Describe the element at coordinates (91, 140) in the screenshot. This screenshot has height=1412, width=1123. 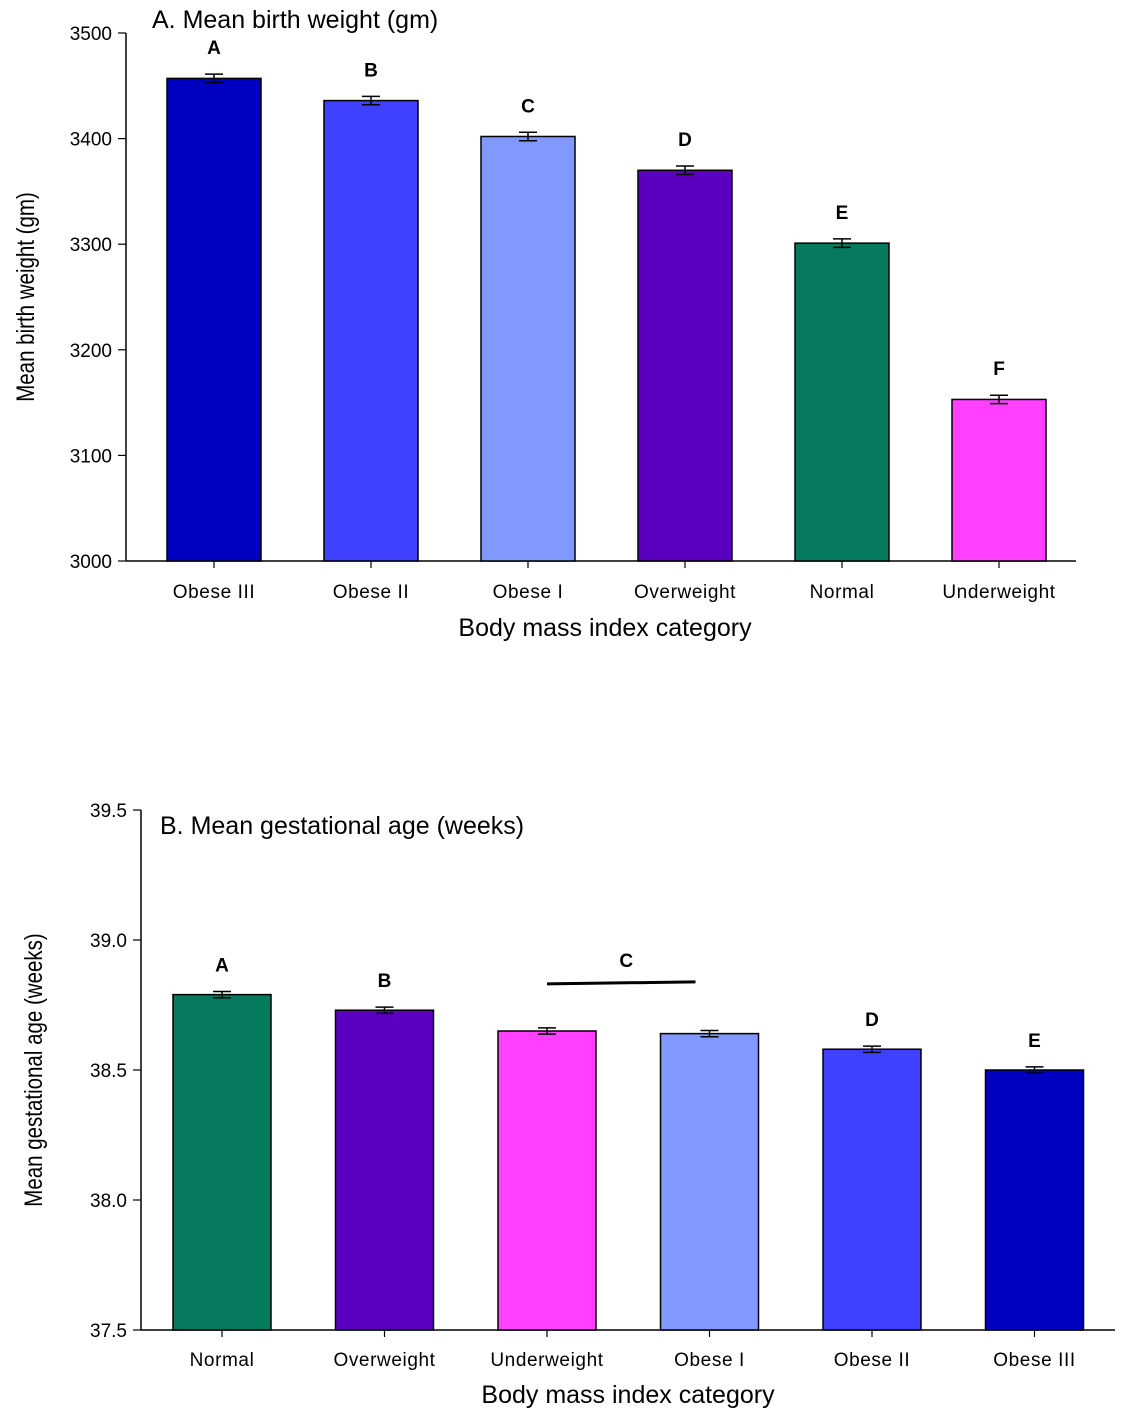
I see `y-tick-label: 3400` at that location.